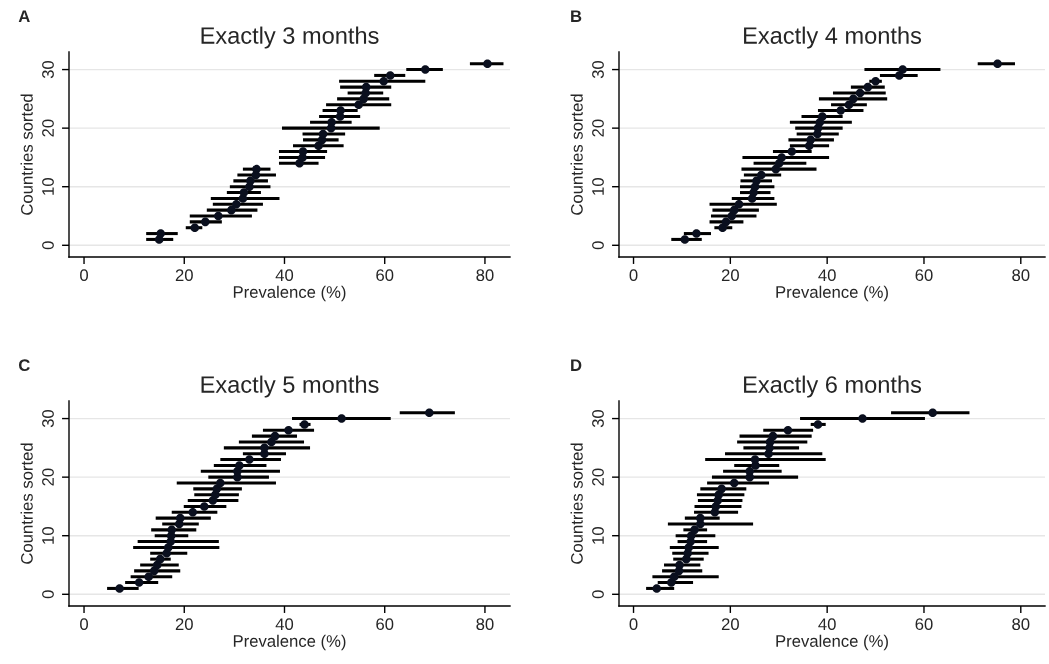 The width and height of the screenshot is (1049, 664). Describe the element at coordinates (833, 37) in the screenshot. I see `chart-title: Exactly 4 months` at that location.